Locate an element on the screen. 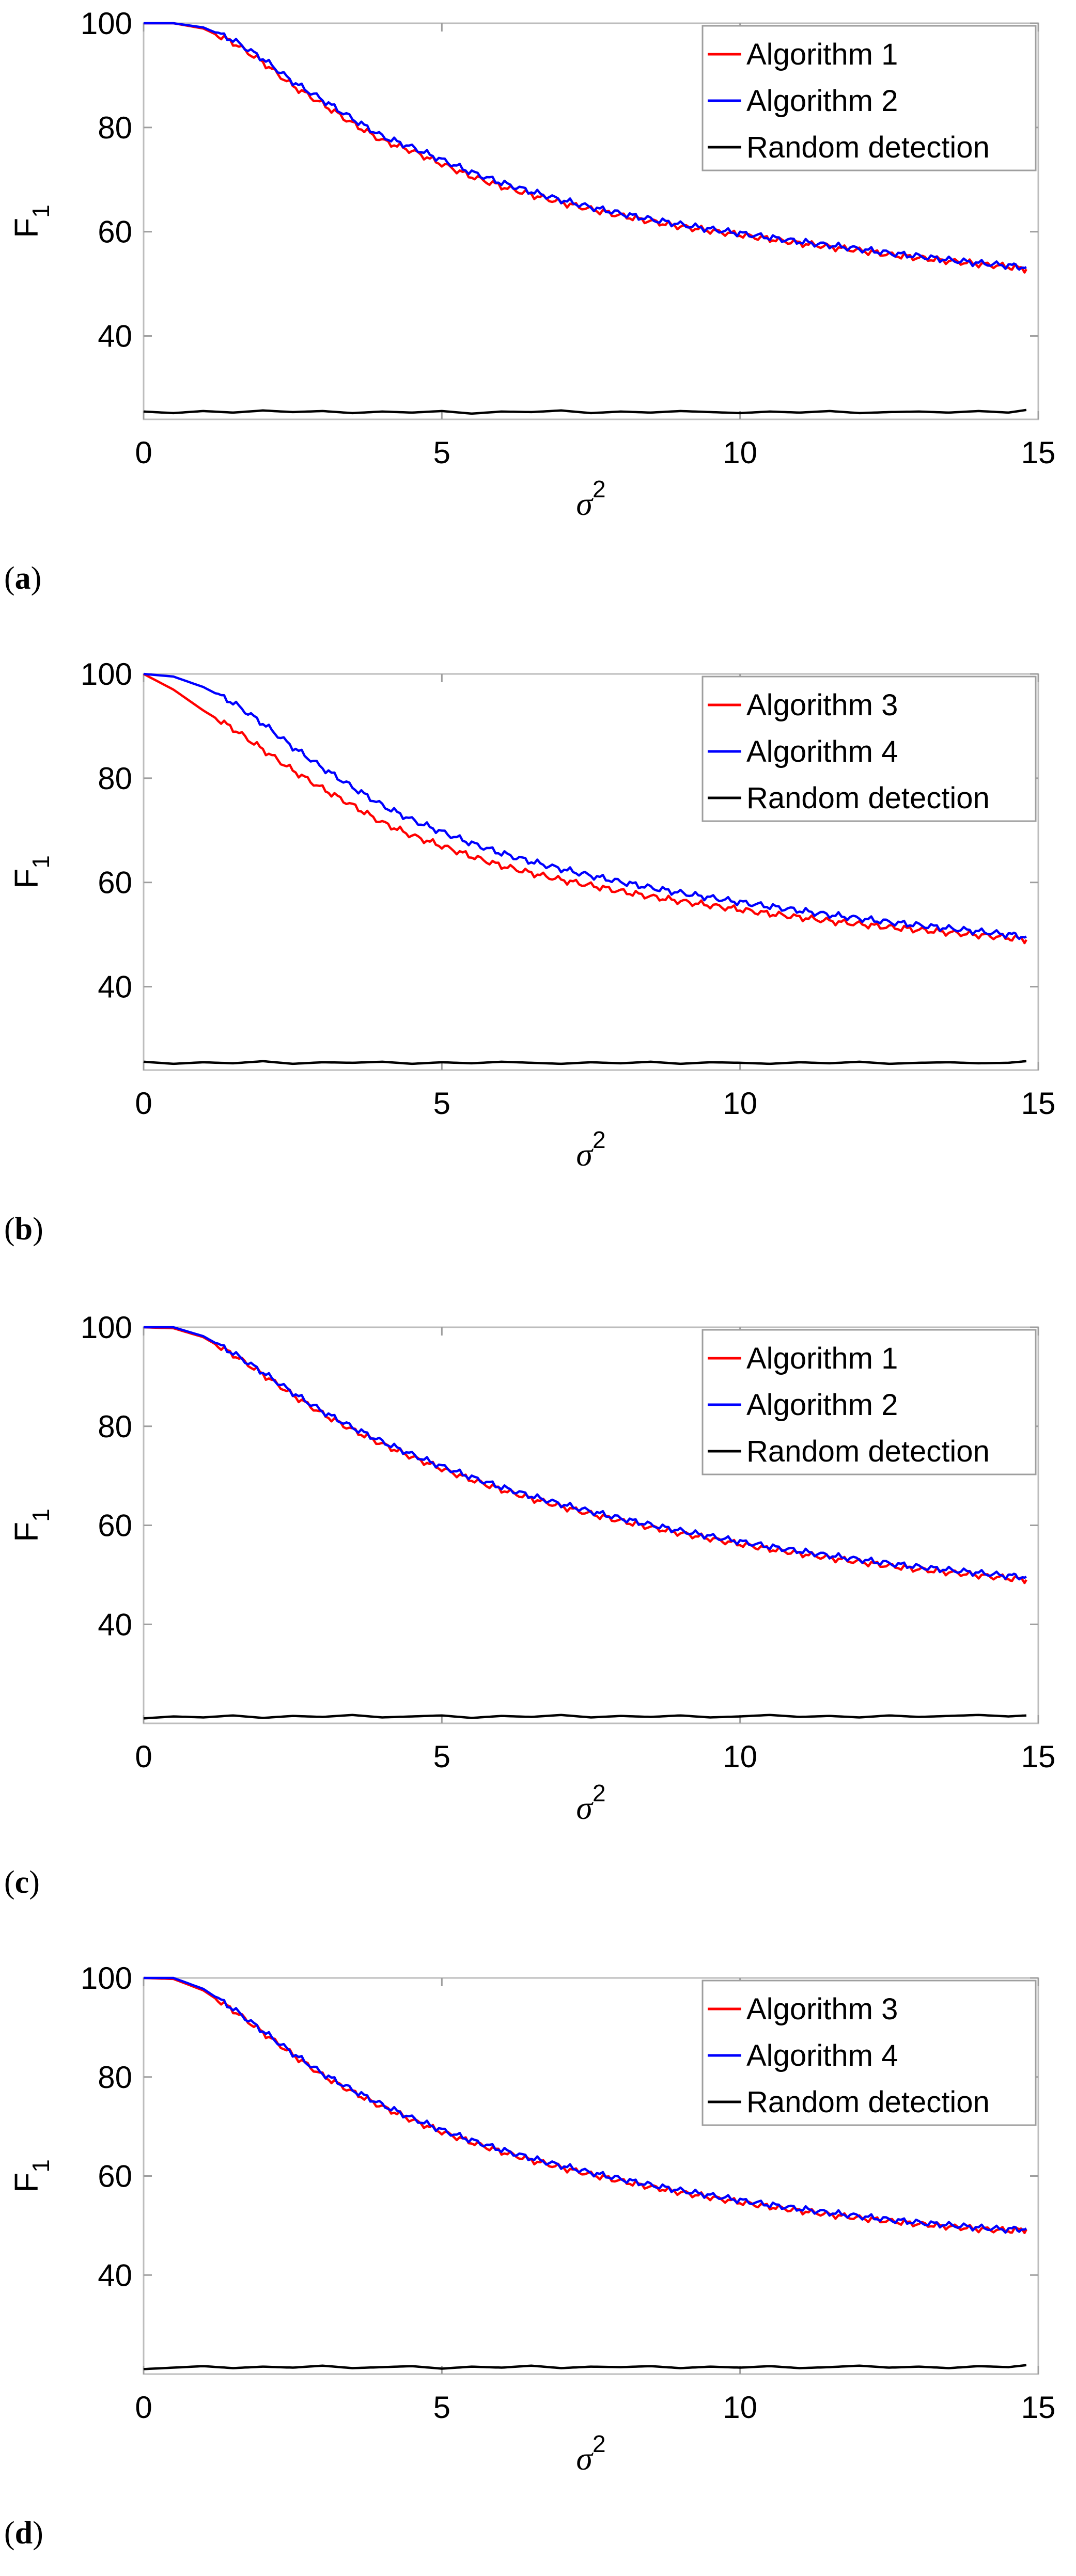 This screenshot has height=2576, width=1076. panel-label: (b) is located at coordinates (23, 1229).